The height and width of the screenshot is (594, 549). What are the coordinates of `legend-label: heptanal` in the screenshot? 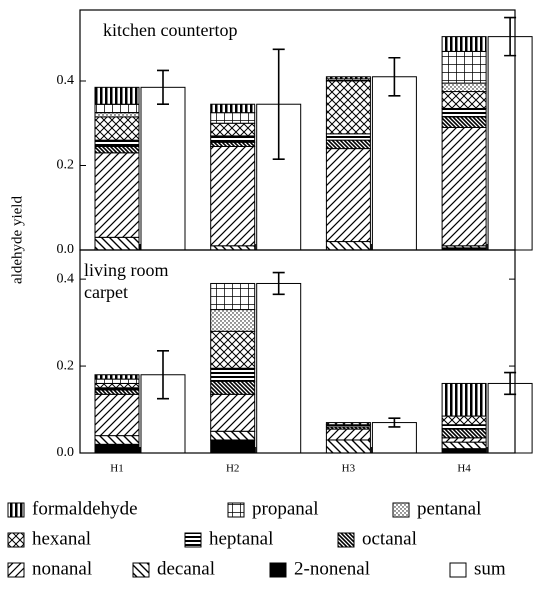 It's located at (241, 538).